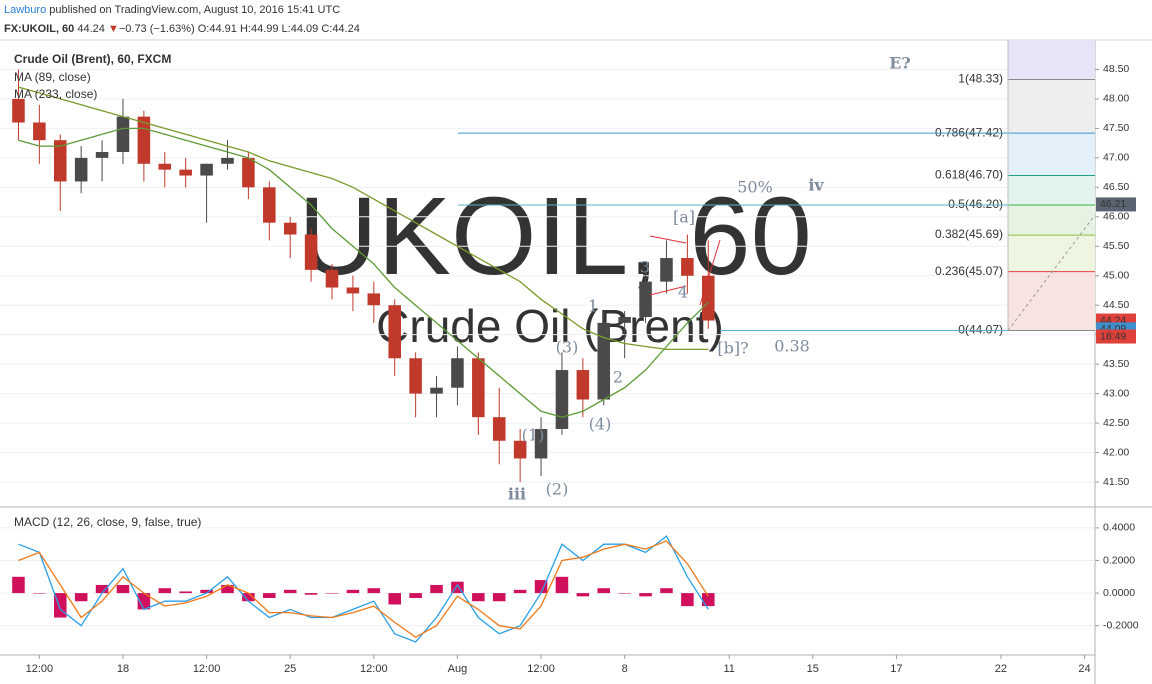 Image resolution: width=1152 pixels, height=684 pixels. What do you see at coordinates (290, 669) in the screenshot?
I see `x-tick-label: 25` at bounding box center [290, 669].